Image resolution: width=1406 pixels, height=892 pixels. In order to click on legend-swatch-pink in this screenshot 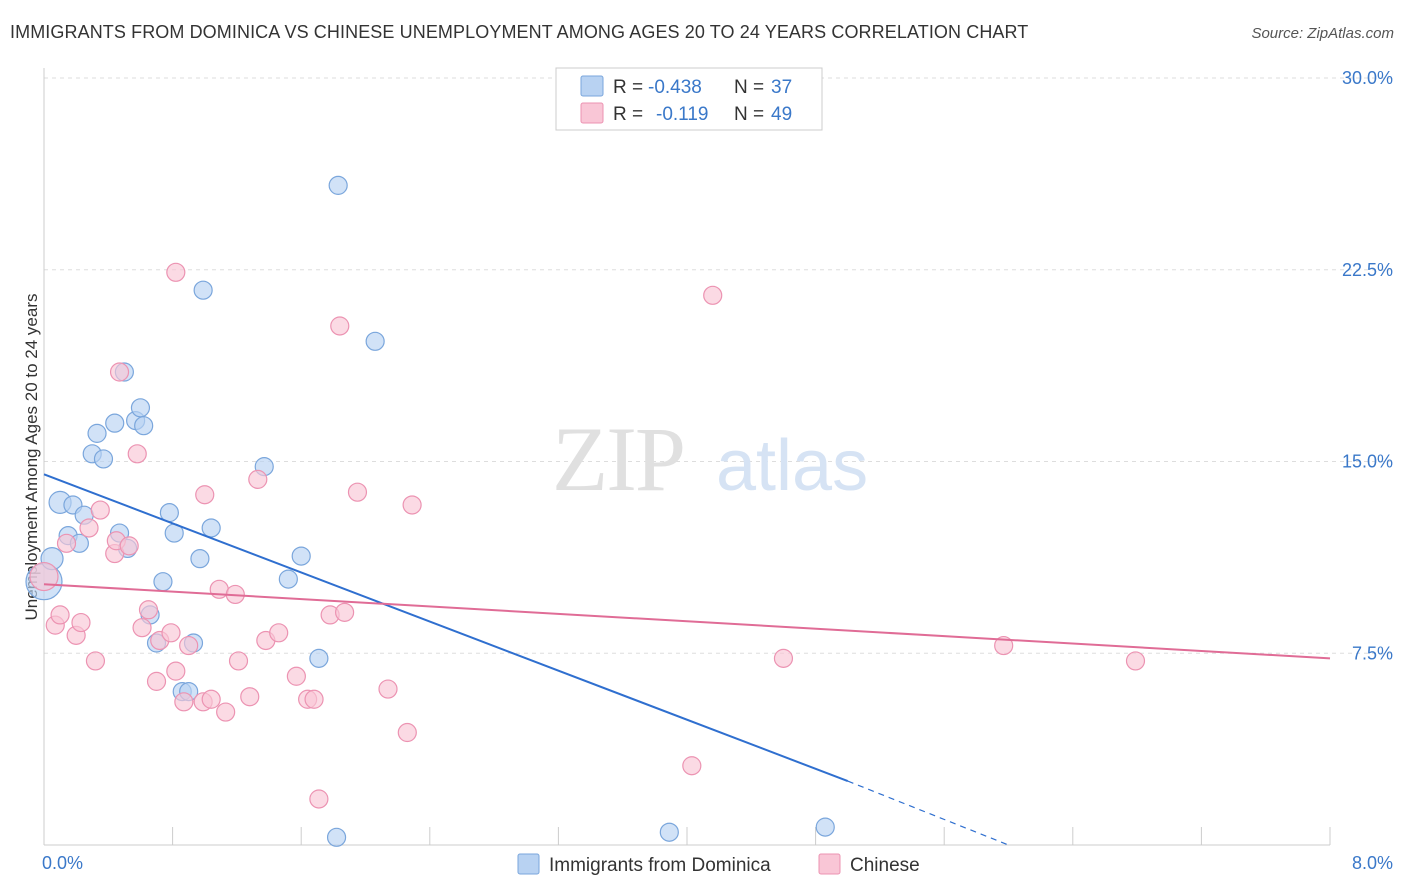, I will do `click(592, 113)`.